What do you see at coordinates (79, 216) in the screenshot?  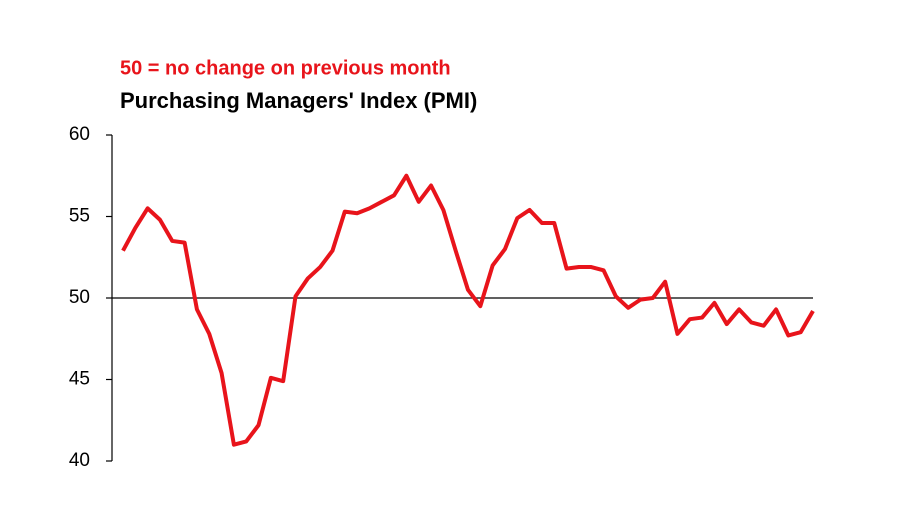 I see `y-tick-label: 55` at bounding box center [79, 216].